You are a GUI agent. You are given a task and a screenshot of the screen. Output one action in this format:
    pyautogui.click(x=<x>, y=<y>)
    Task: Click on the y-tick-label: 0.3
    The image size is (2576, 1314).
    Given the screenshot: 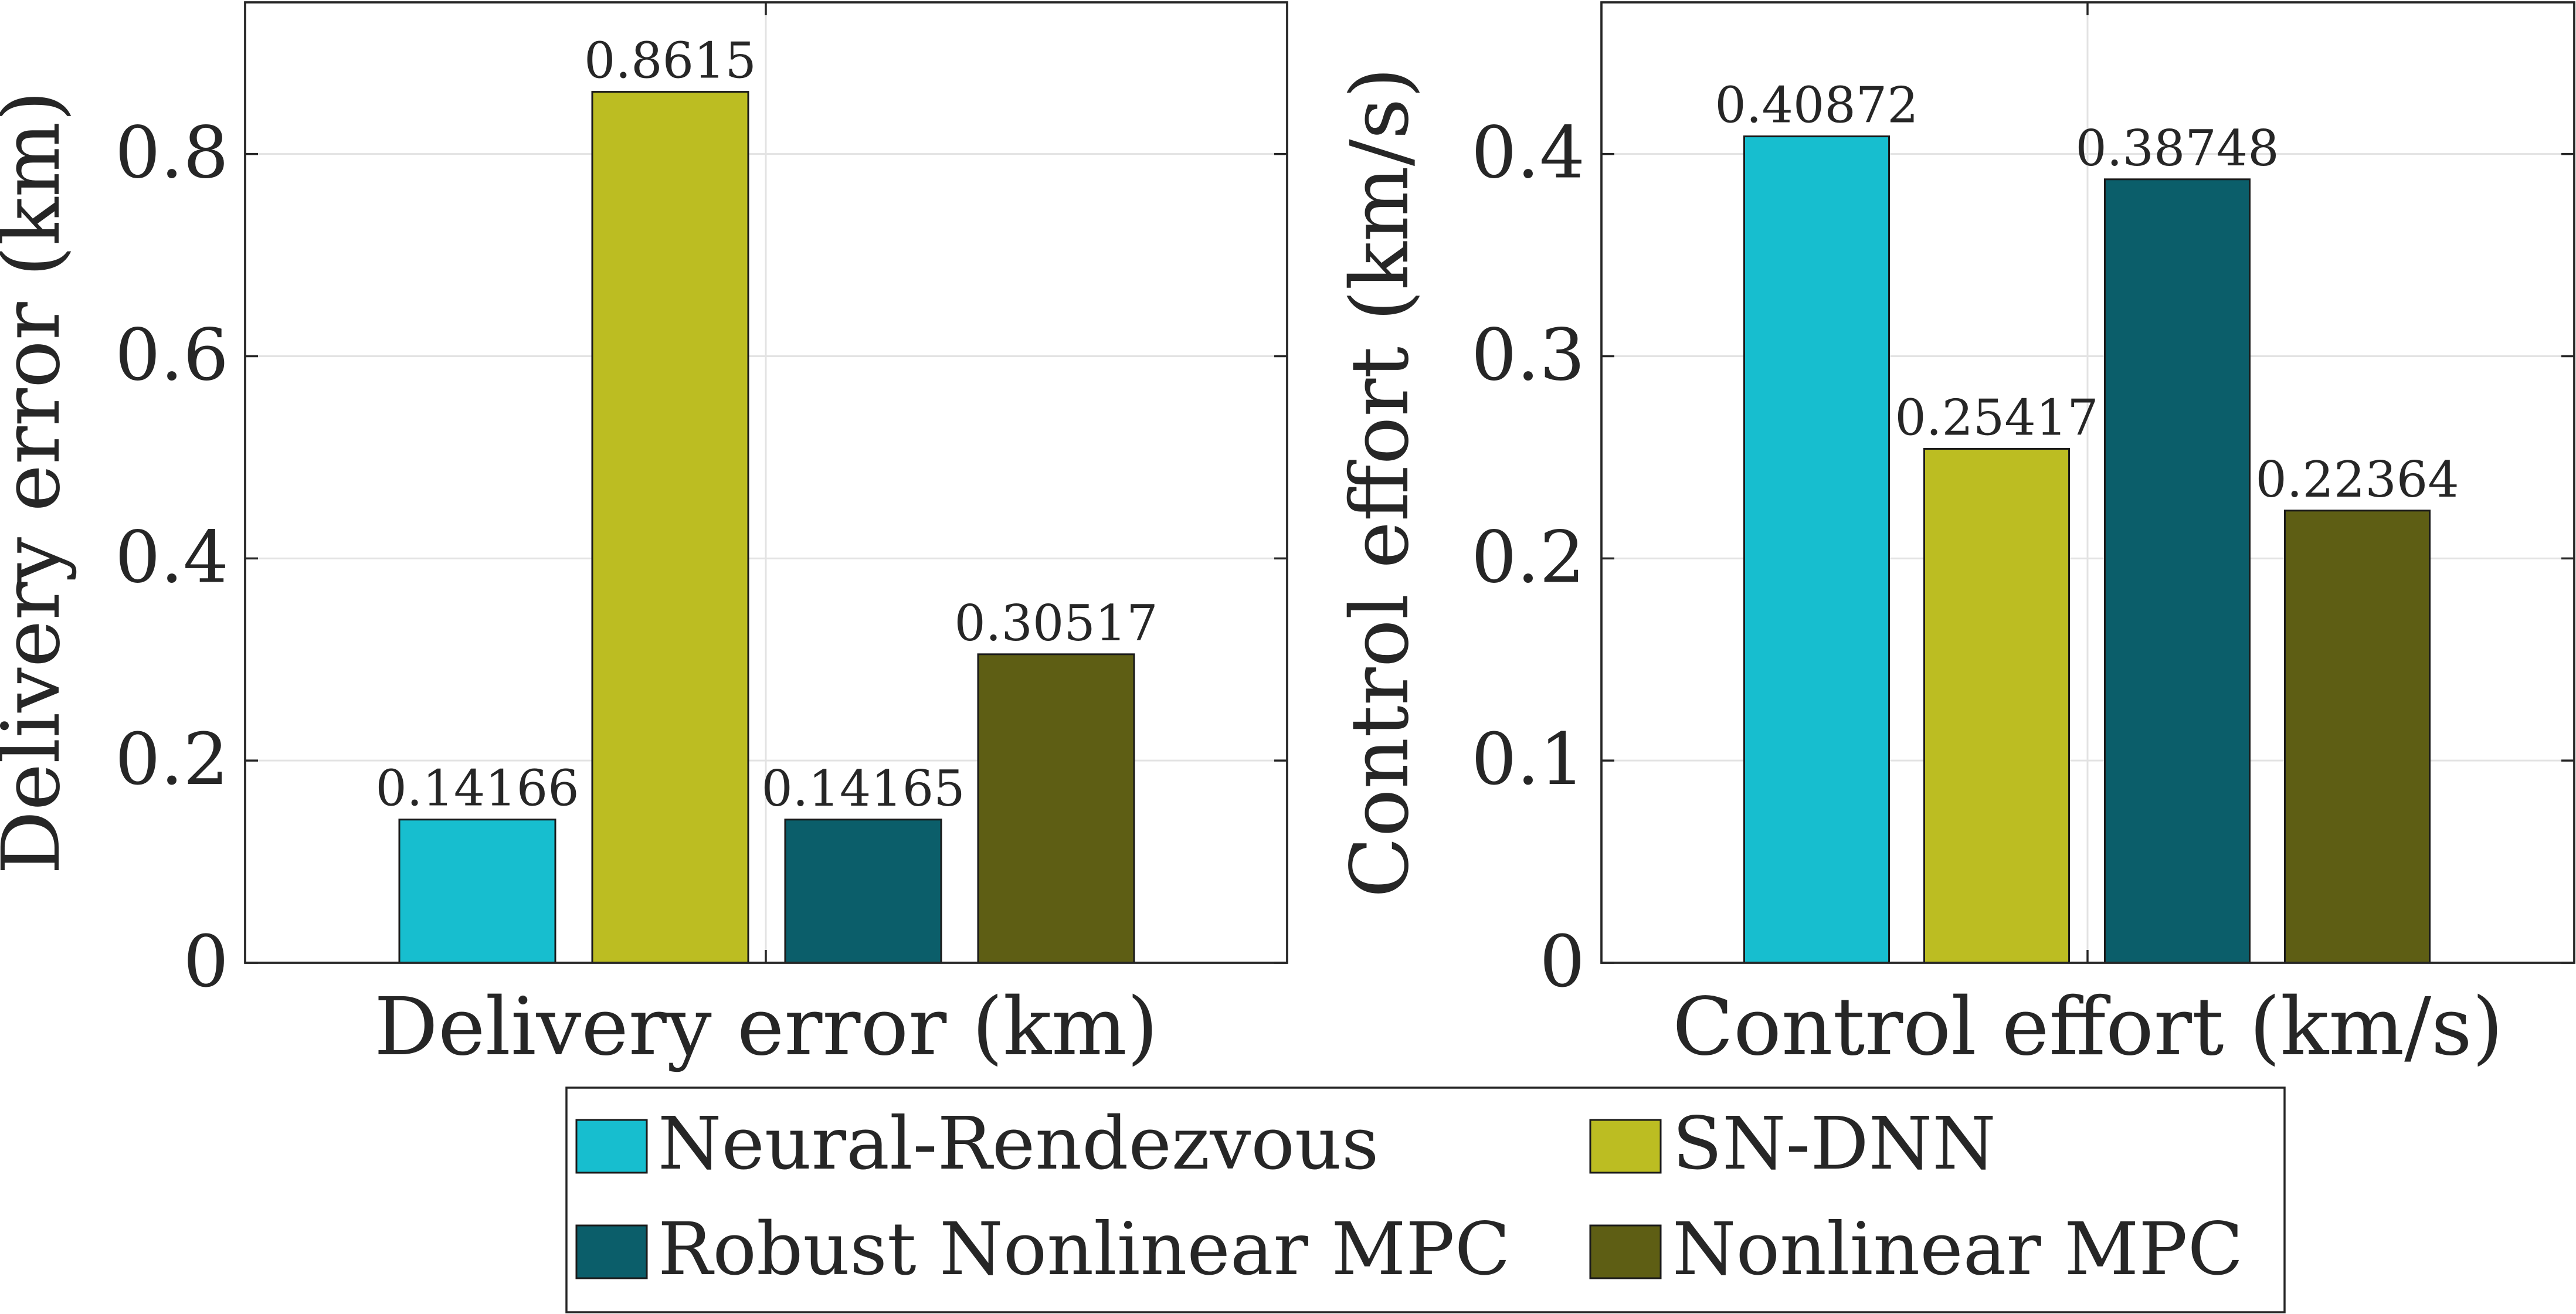 What is the action you would take?
    pyautogui.click(x=1528, y=354)
    